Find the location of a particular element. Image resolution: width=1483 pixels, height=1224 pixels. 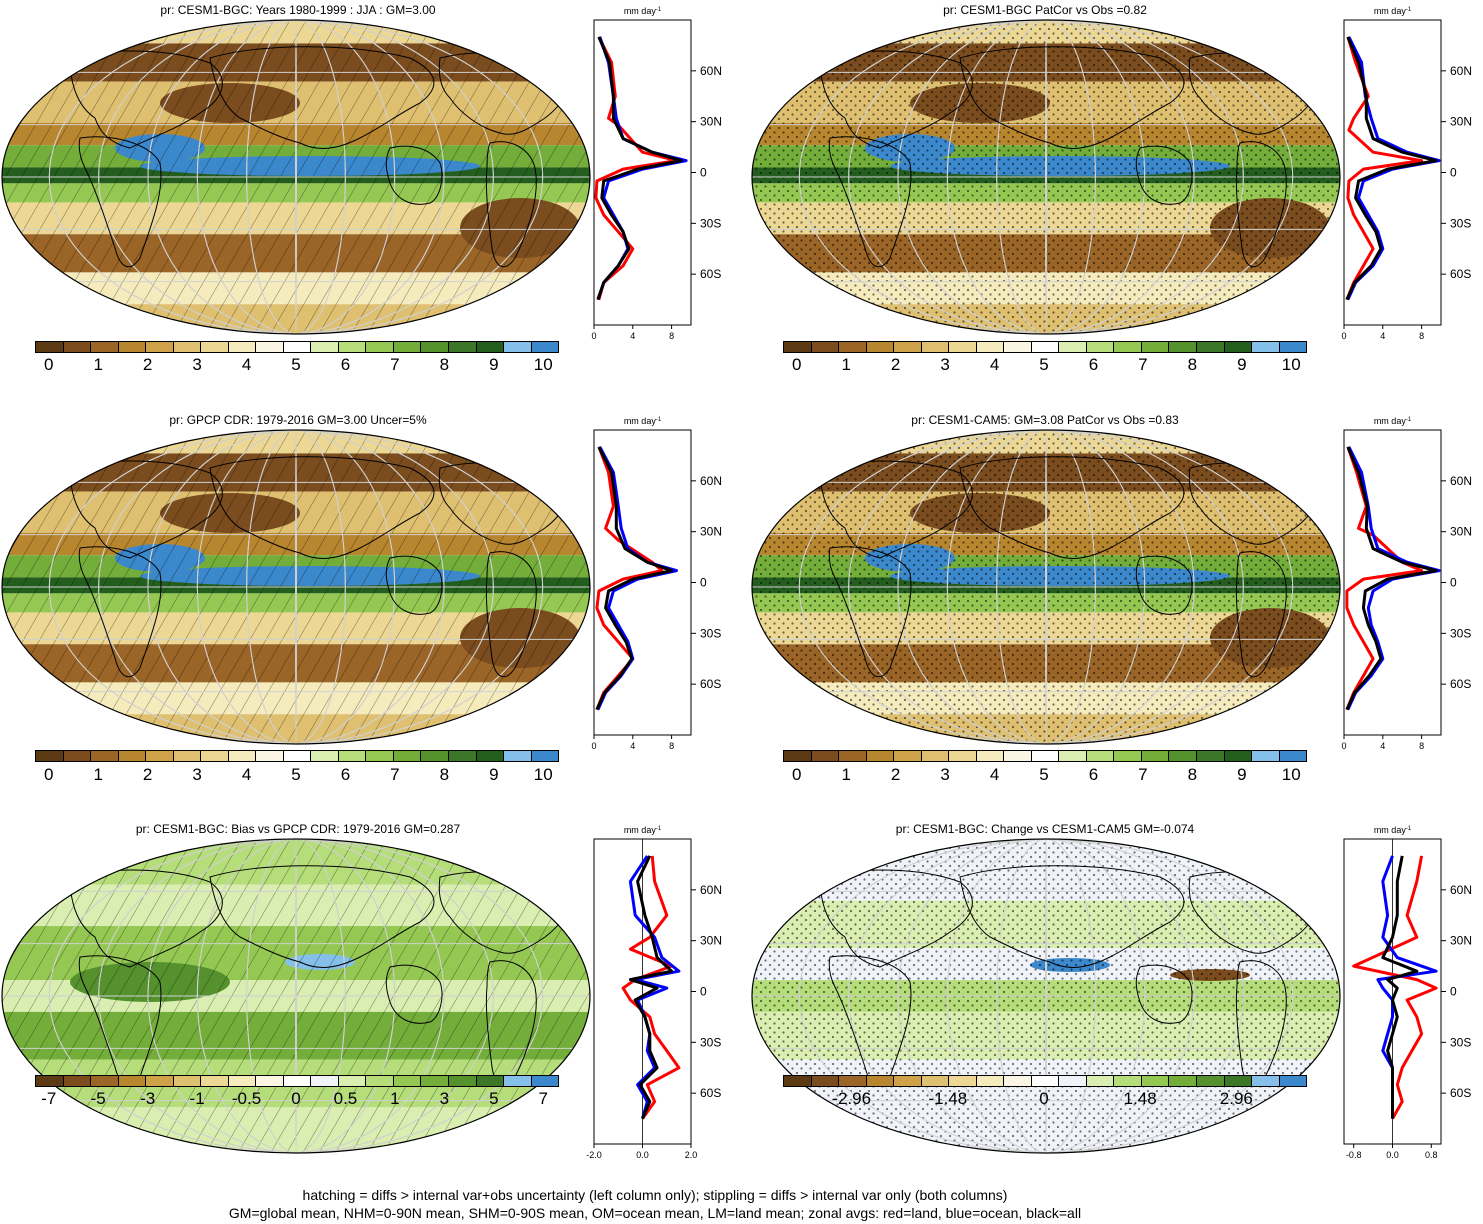

colorbar-label: -2.96 is located at coordinates (852, 1098).